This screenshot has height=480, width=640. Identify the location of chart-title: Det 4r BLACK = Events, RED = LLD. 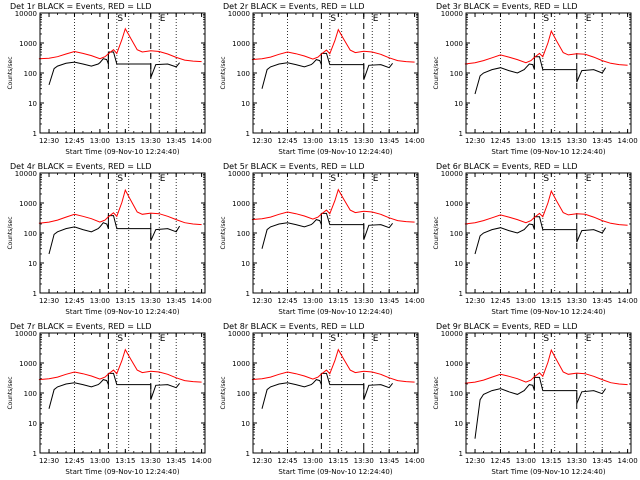
(81, 166).